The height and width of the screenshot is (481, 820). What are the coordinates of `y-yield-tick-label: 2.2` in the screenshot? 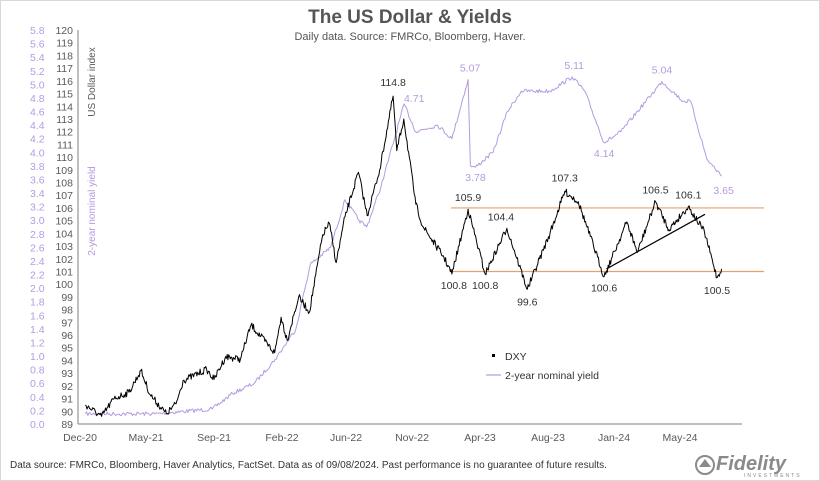 It's located at (37, 276).